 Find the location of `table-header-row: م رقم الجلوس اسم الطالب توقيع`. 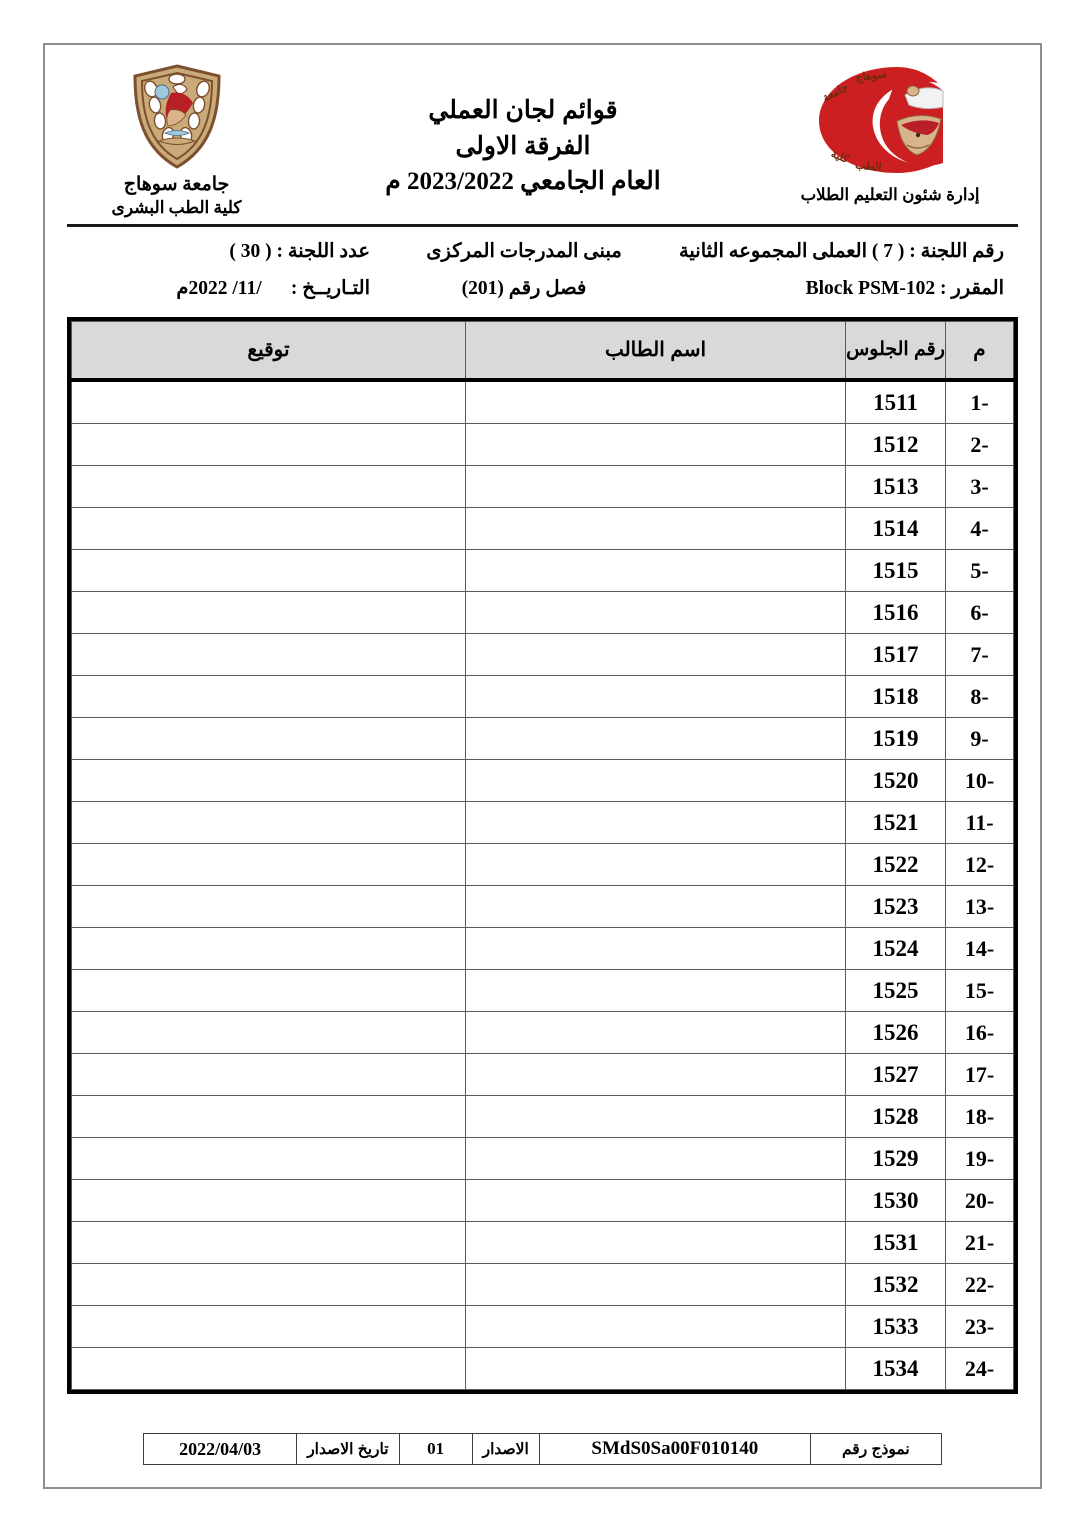

table-header-row: م رقم الجلوس اسم الطالب توقيع is located at coordinates (542, 352).